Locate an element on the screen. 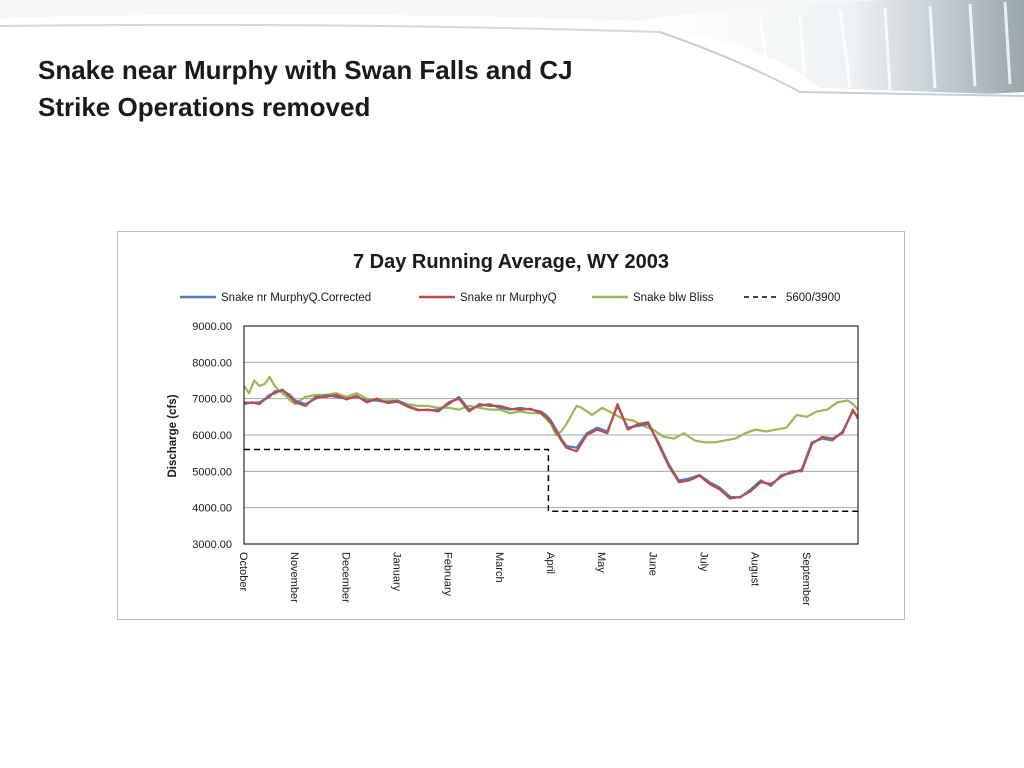 The image size is (1024, 768). series-line-threshold is located at coordinates (551, 480).